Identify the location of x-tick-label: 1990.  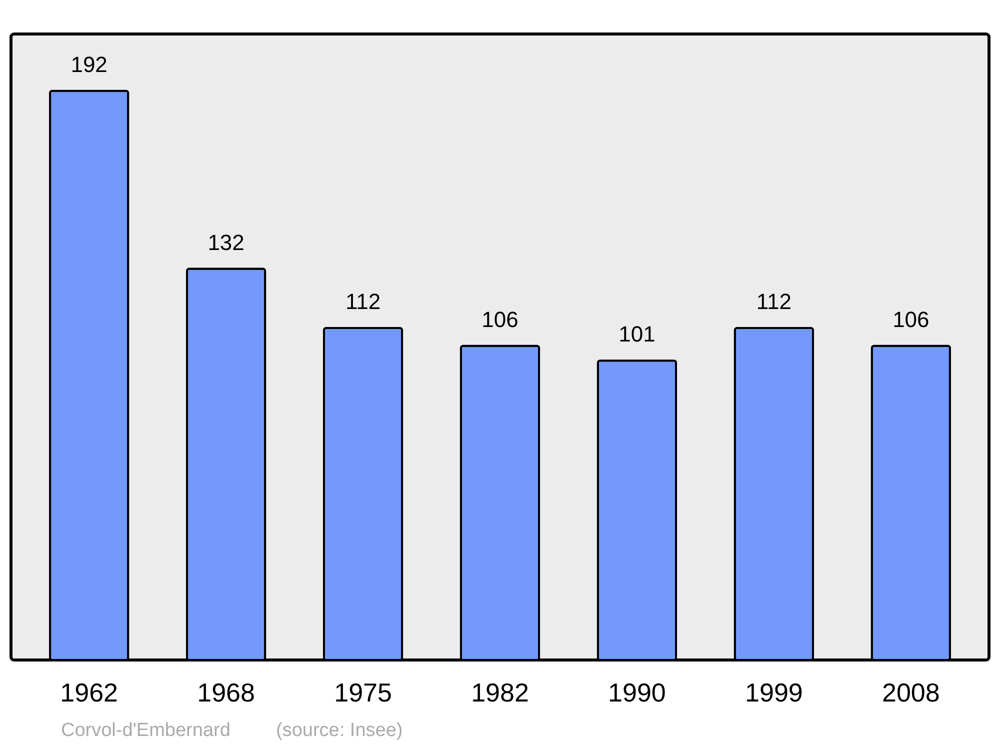
(637, 693).